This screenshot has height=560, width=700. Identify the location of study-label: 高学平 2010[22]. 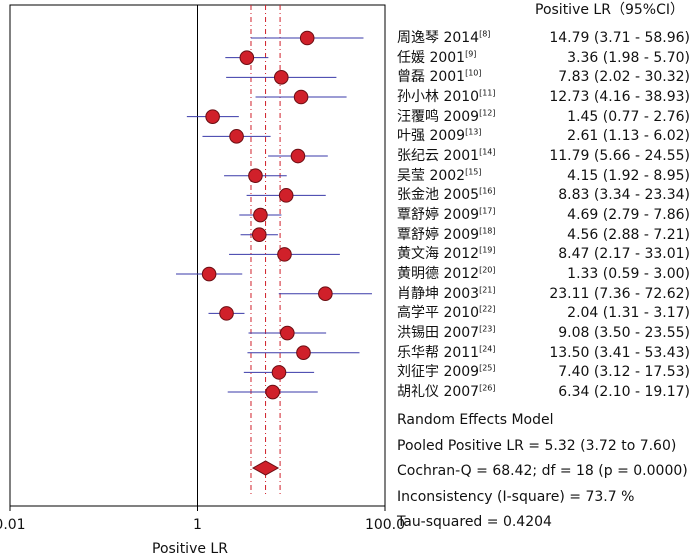
(446, 313).